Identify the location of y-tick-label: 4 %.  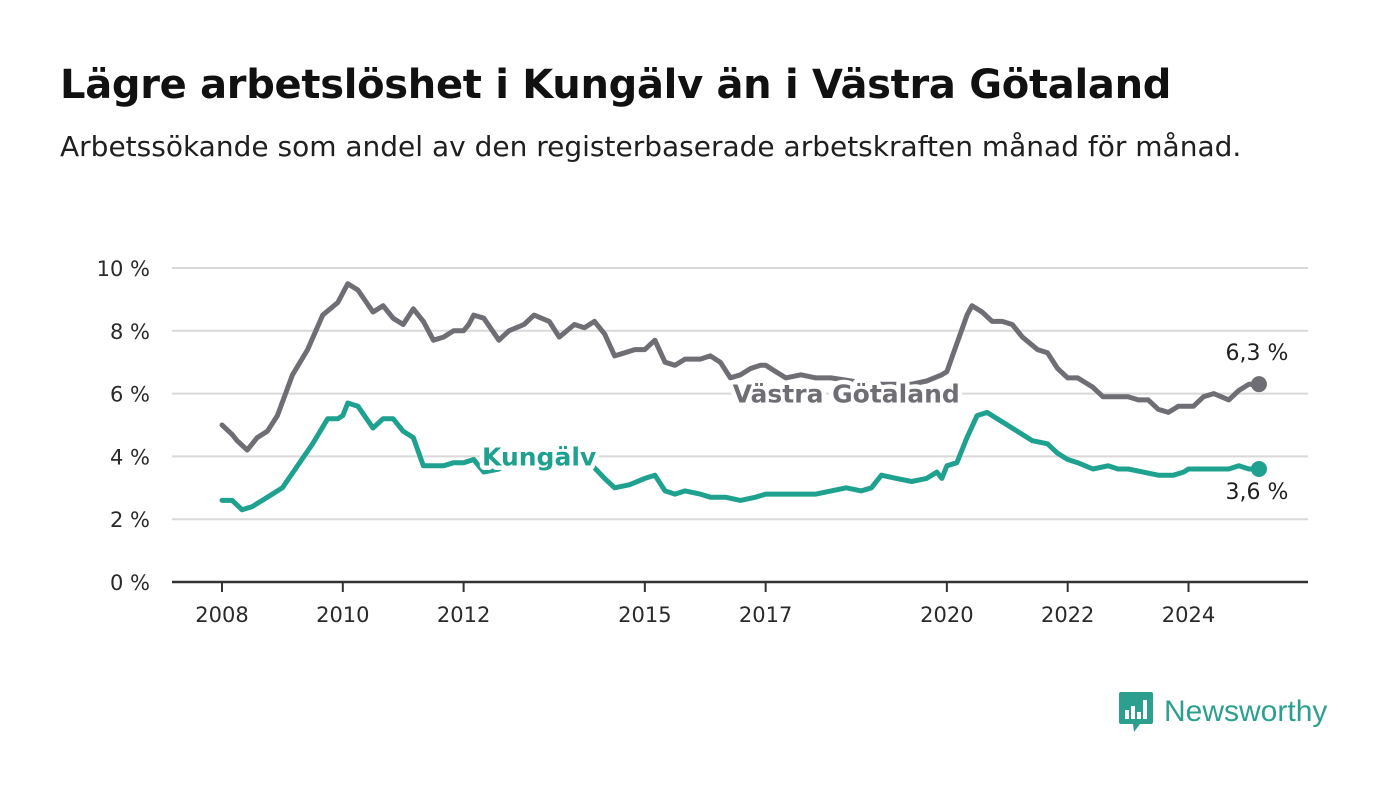
(130, 457).